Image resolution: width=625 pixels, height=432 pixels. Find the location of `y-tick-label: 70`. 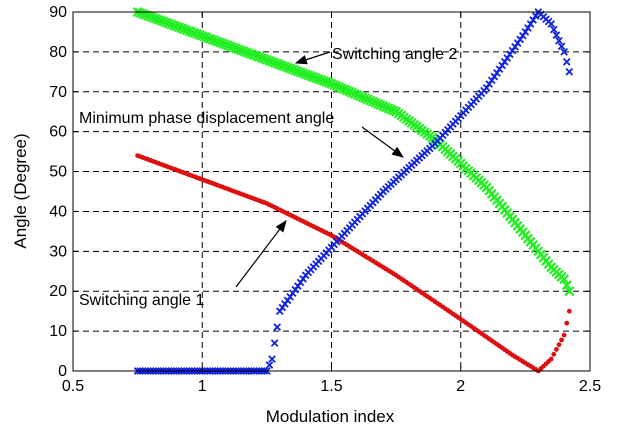

y-tick-label: 70 is located at coordinates (58, 92).